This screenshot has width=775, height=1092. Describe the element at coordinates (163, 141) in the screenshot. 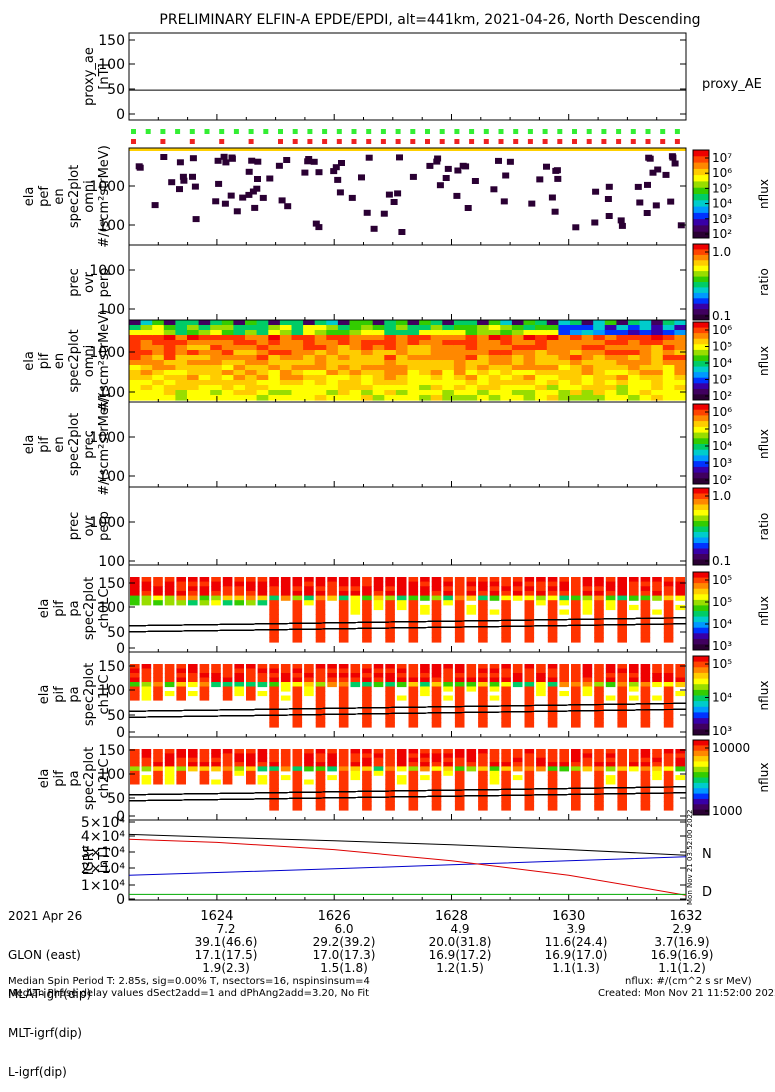

I see `flag-red` at that location.